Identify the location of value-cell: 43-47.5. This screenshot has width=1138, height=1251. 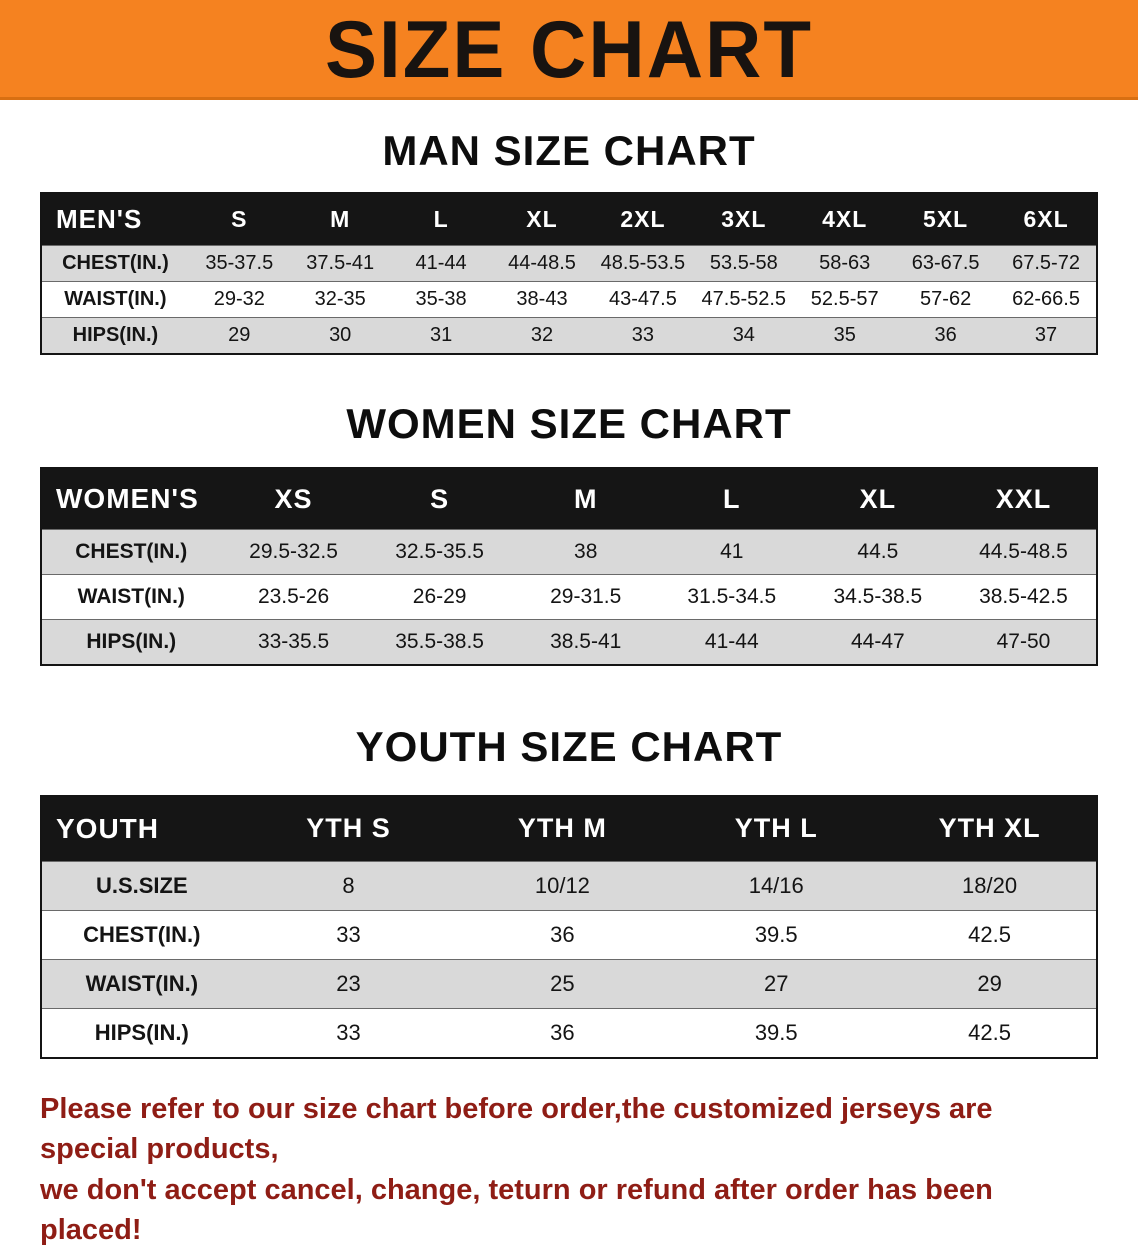
(642, 299).